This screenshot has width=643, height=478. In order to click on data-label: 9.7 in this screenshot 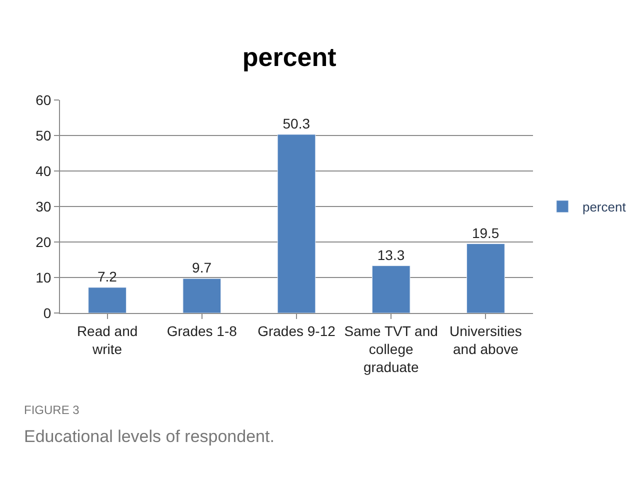, I will do `click(202, 268)`.